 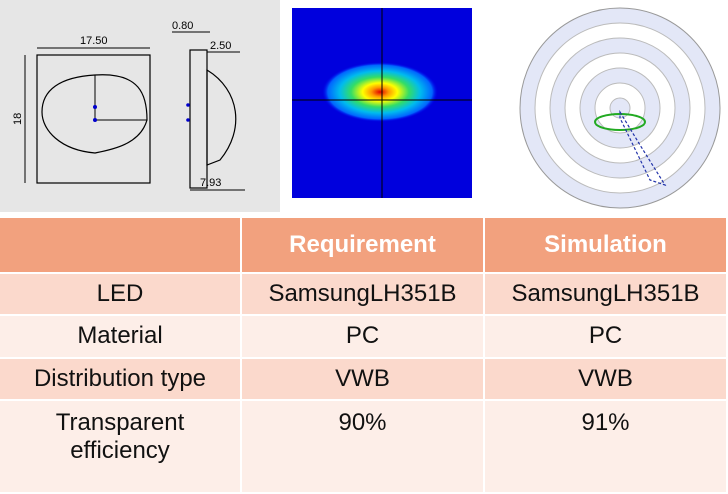 I want to click on table-row: Material PC PC, so click(x=364, y=337).